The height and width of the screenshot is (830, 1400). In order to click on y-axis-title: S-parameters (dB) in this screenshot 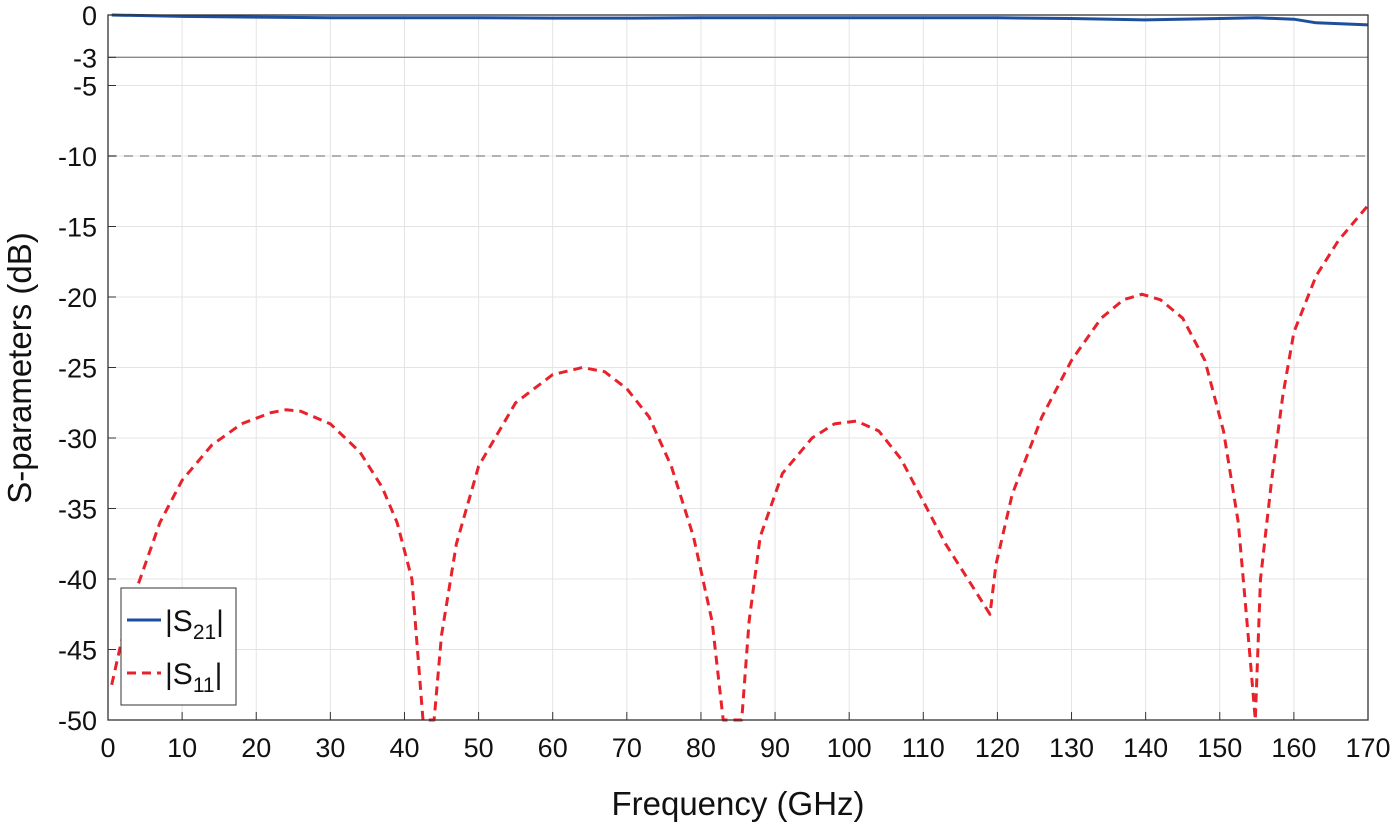, I will do `click(19, 367)`.